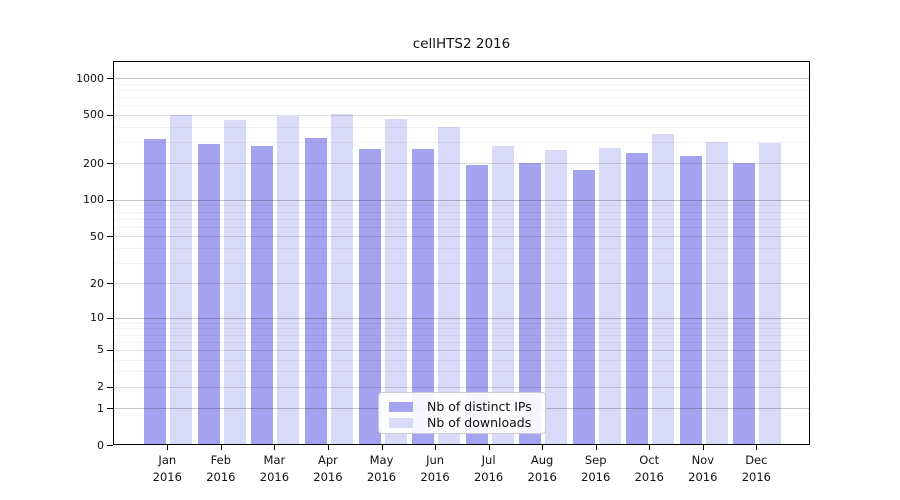 The width and height of the screenshot is (900, 500). I want to click on bar-ips-nov, so click(690, 299).